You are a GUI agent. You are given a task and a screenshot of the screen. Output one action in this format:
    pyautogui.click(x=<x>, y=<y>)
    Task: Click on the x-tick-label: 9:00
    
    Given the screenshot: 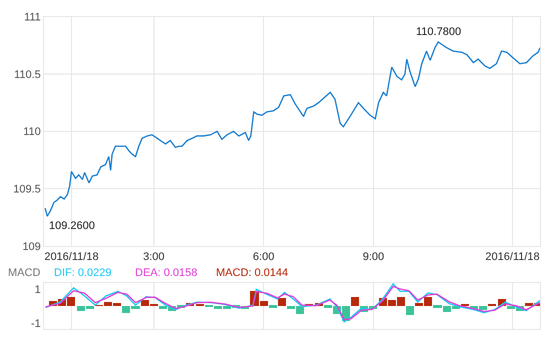 What is the action you would take?
    pyautogui.click(x=373, y=257)
    